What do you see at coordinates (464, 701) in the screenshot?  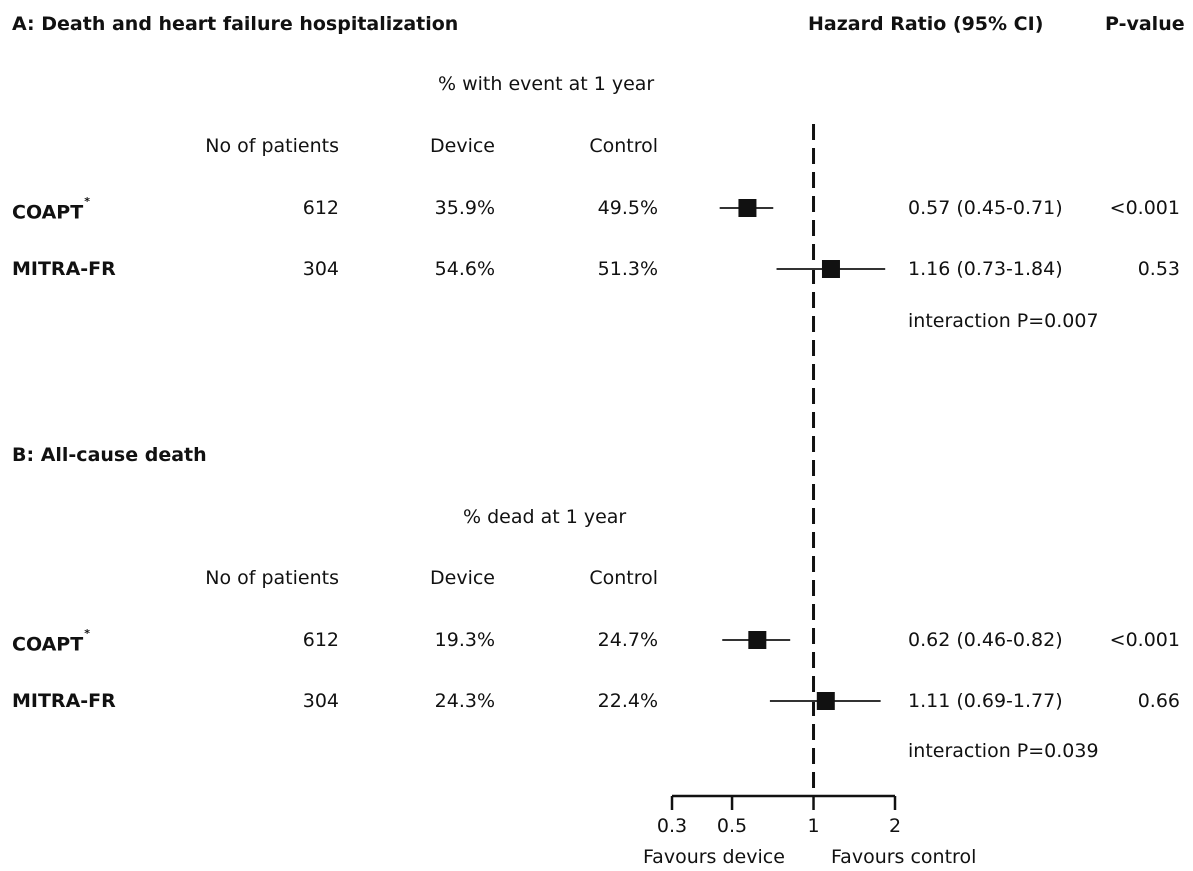 I see `device-value: 24.3%` at bounding box center [464, 701].